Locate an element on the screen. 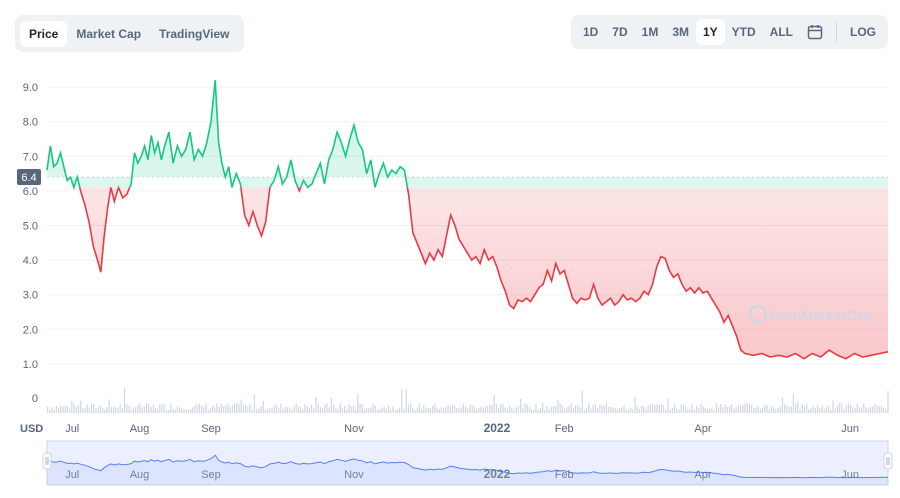 The width and height of the screenshot is (900, 498). range-1m-button: 1M is located at coordinates (650, 32).